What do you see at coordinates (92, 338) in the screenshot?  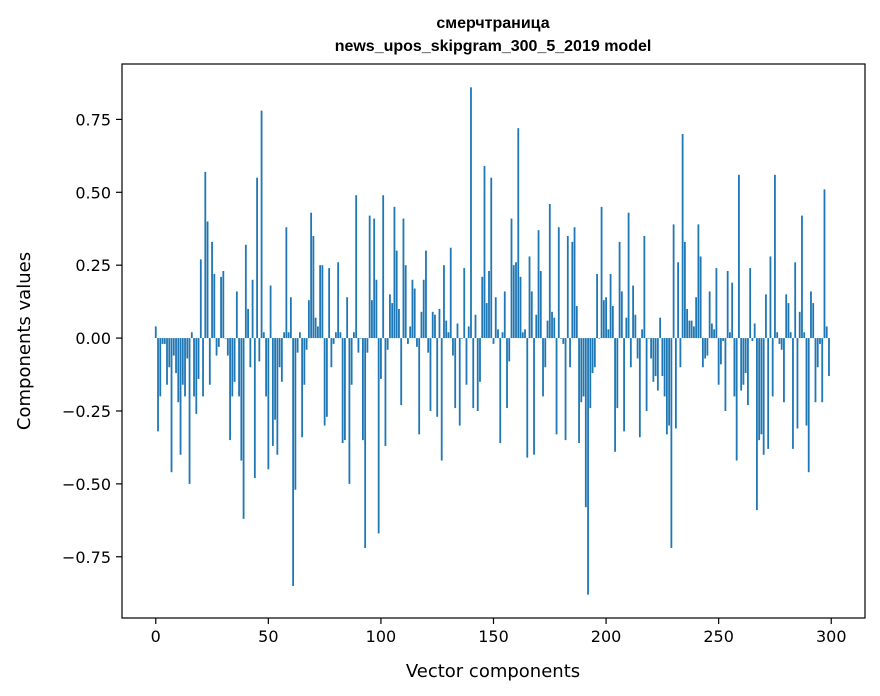 I see `y-axis: −0.75 −0.50 −0.25 0.00 0.25 0.50 0.75` at bounding box center [92, 338].